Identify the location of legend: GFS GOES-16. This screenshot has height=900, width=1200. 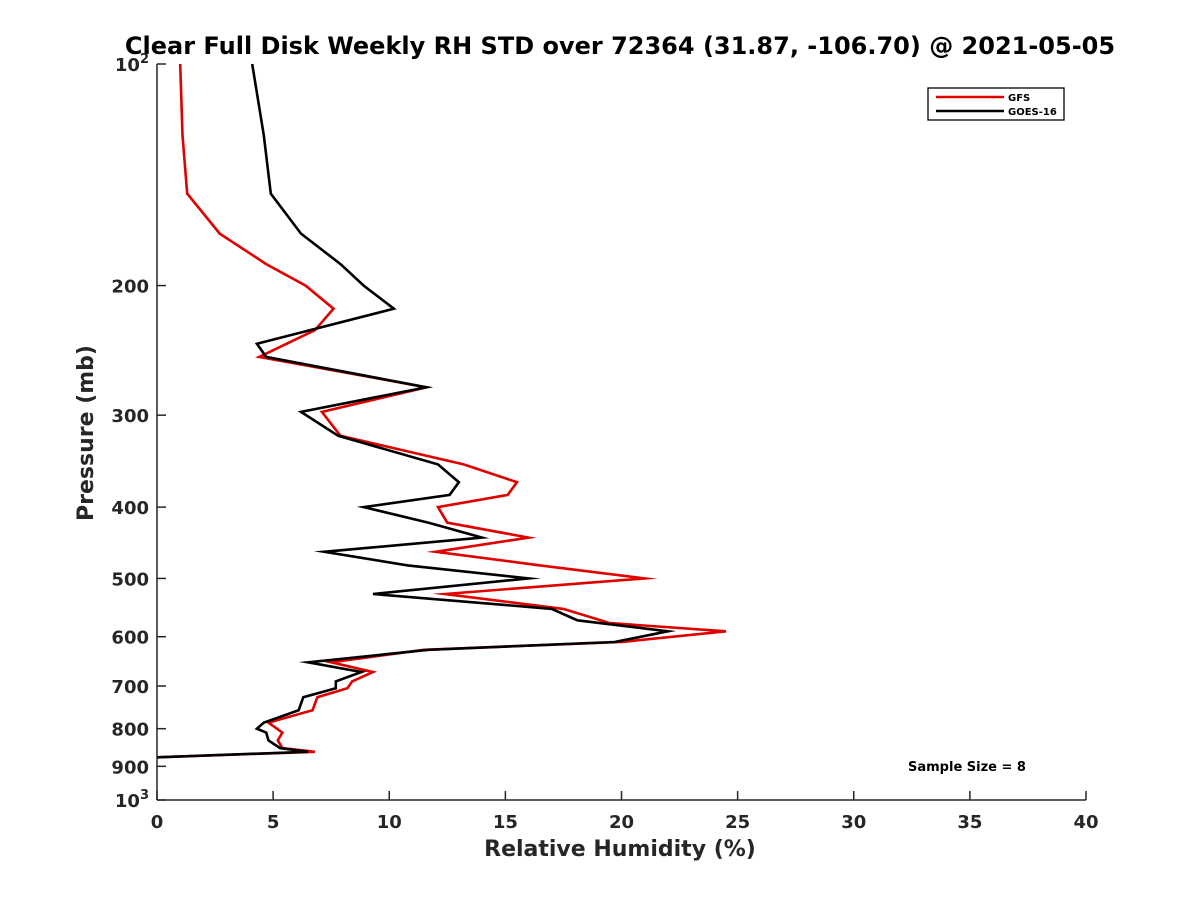
(996, 104).